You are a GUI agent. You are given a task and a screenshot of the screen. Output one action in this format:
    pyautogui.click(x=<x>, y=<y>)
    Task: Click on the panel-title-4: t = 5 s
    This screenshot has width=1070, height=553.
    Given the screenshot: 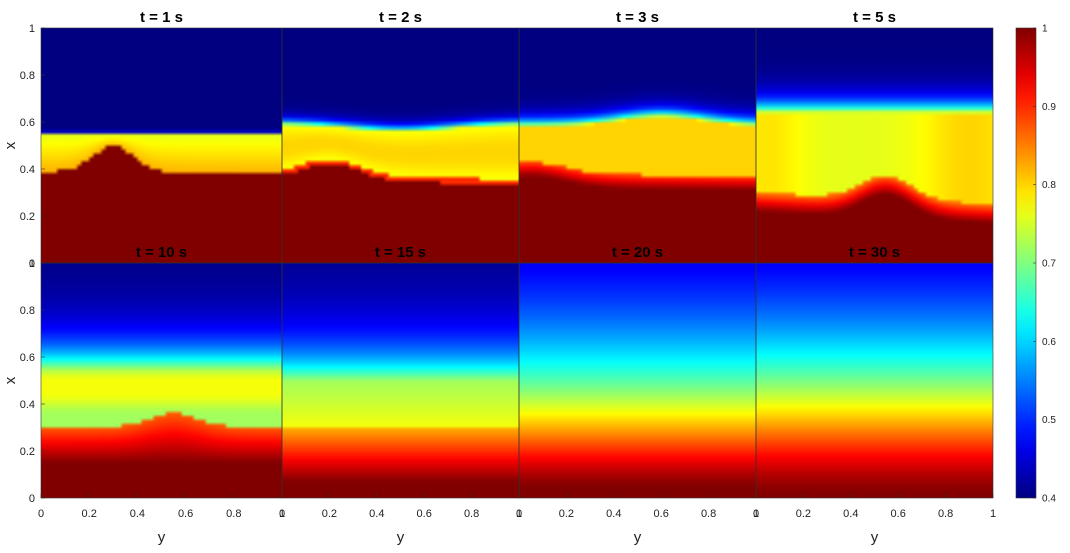 What is the action you would take?
    pyautogui.click(x=874, y=17)
    